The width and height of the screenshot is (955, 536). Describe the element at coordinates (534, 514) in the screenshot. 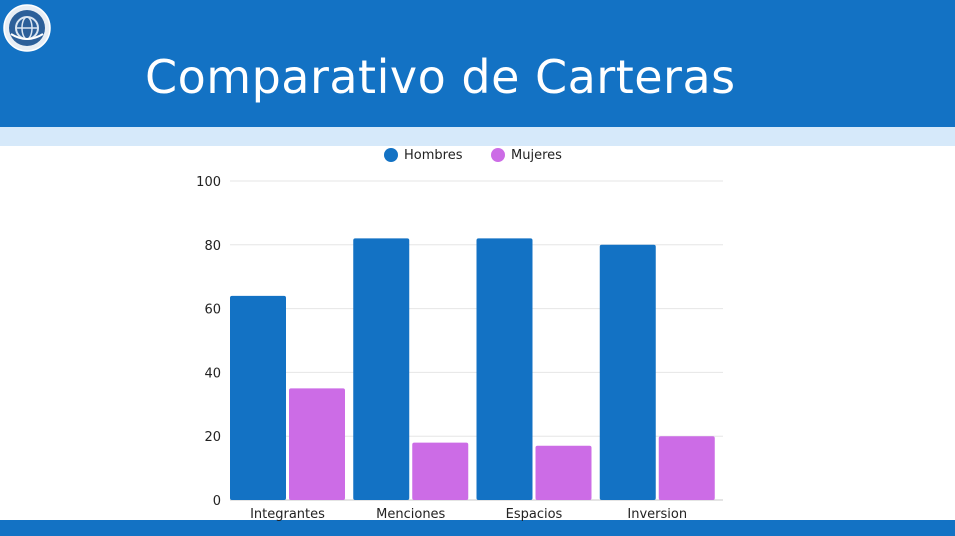

I see `x-tick-label: Espacios` at that location.